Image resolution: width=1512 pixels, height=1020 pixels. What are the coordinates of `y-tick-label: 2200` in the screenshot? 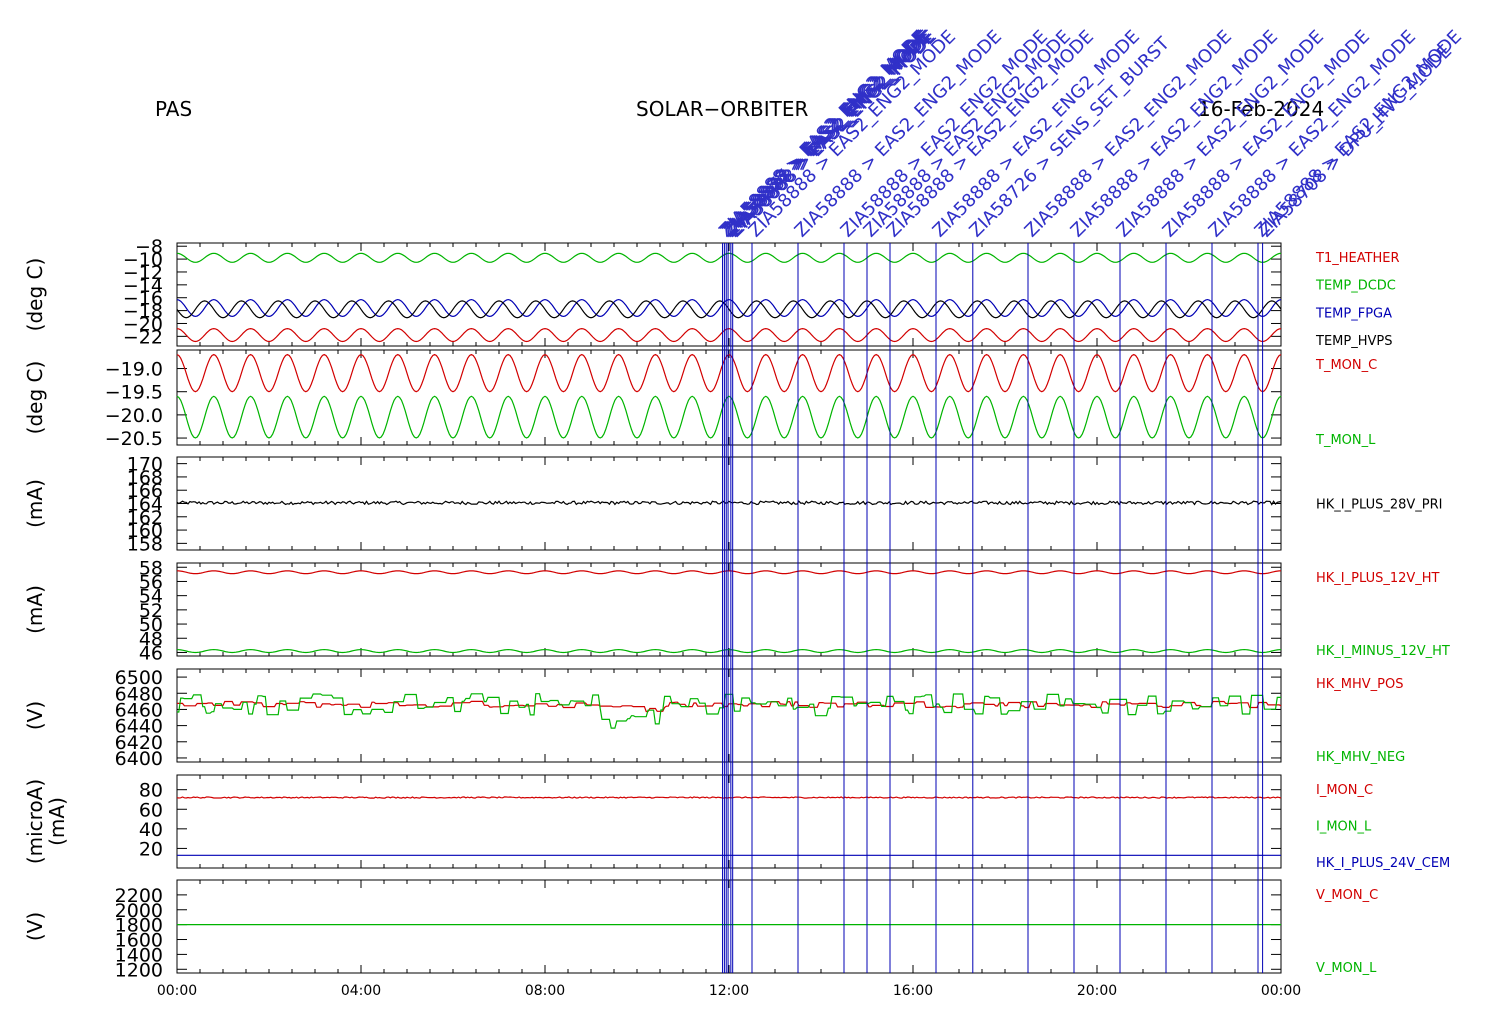 It's located at (139, 896).